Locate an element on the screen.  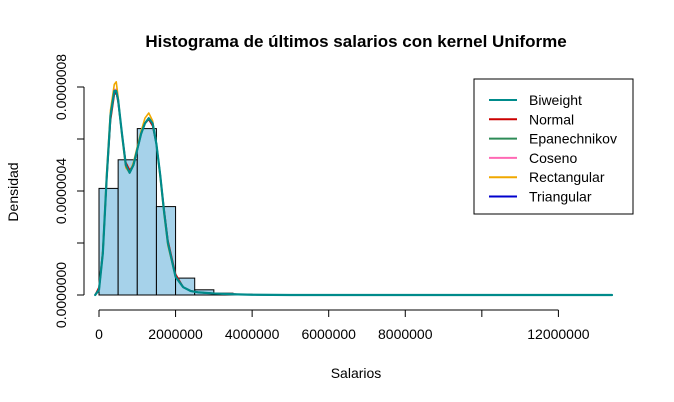
legend-box is located at coordinates (553, 146).